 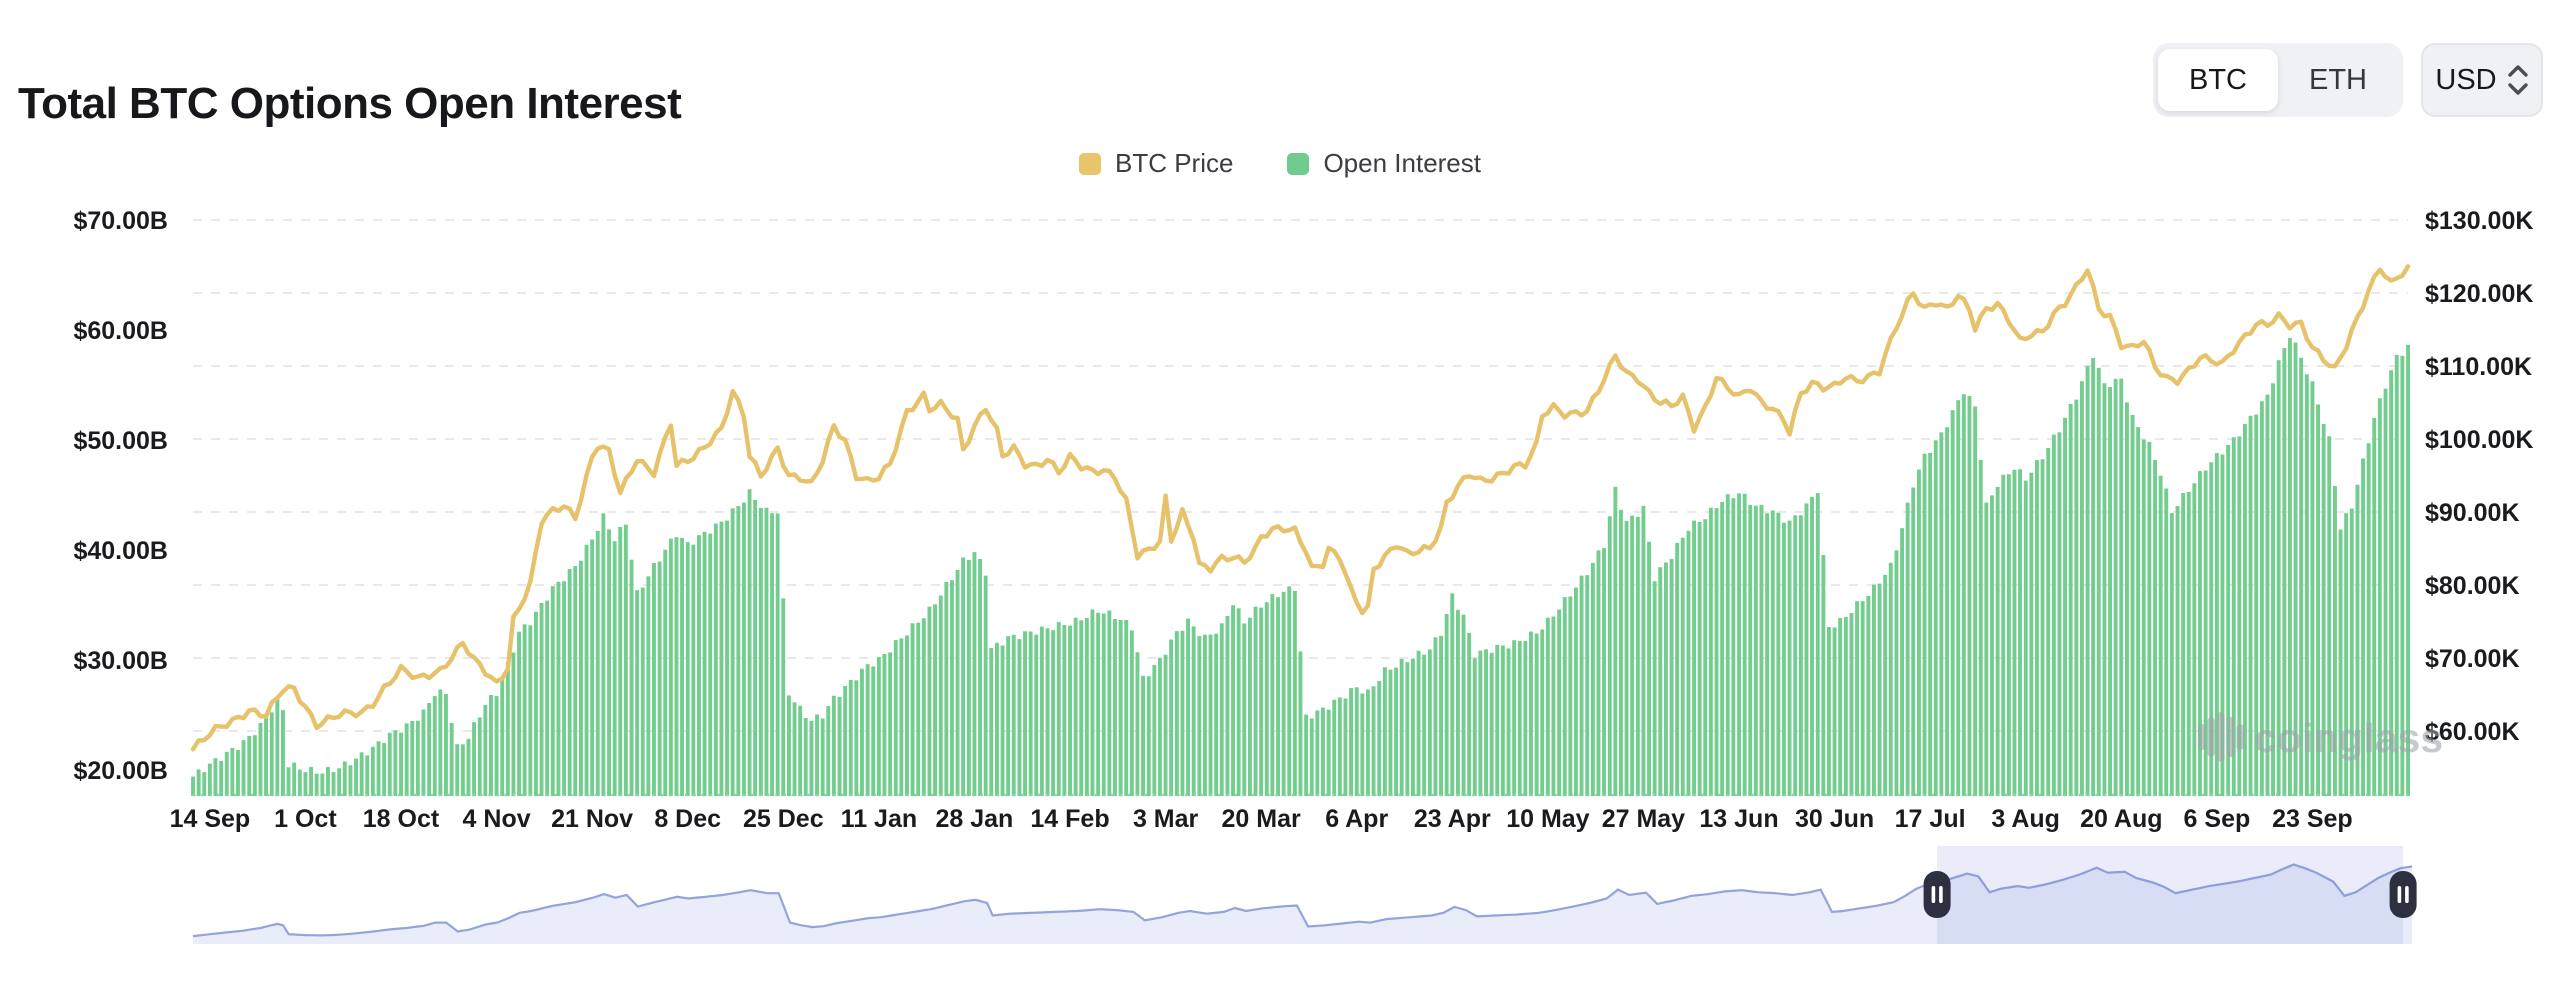 I want to click on svg-text: 6 Sep, so click(x=2217, y=819).